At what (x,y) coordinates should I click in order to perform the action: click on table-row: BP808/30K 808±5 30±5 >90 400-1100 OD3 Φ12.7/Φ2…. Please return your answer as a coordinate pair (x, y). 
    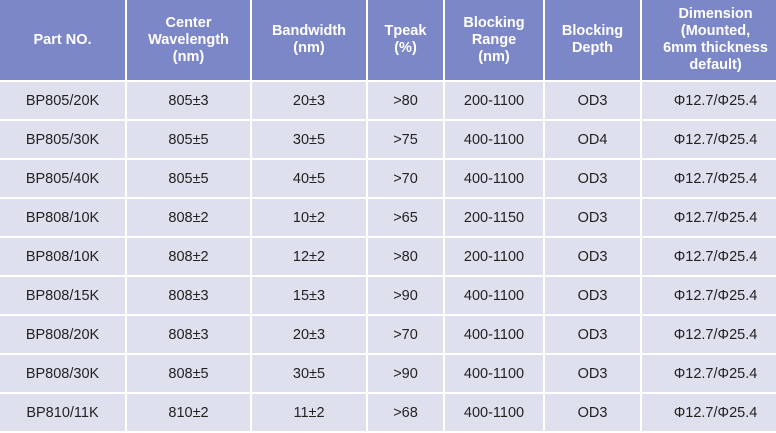
    Looking at the image, I should click on (388, 373).